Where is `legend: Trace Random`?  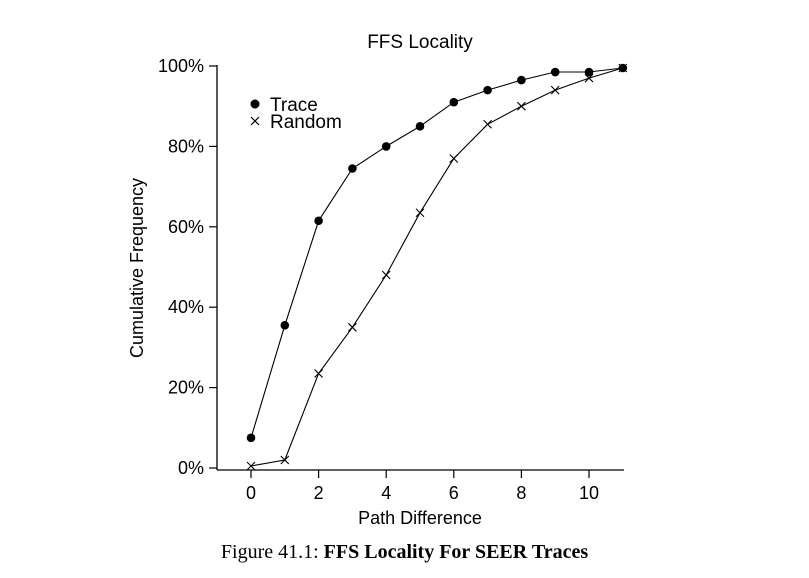
legend: Trace Random is located at coordinates (296, 114).